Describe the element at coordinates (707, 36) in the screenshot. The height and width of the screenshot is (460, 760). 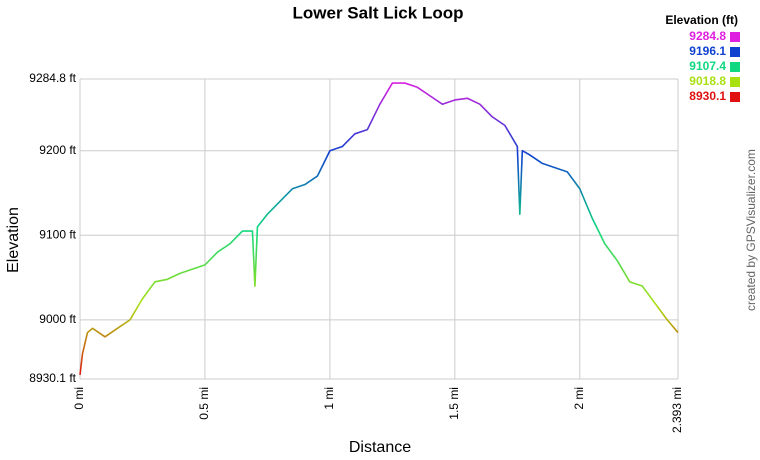
I see `legend-label: 9284.8` at that location.